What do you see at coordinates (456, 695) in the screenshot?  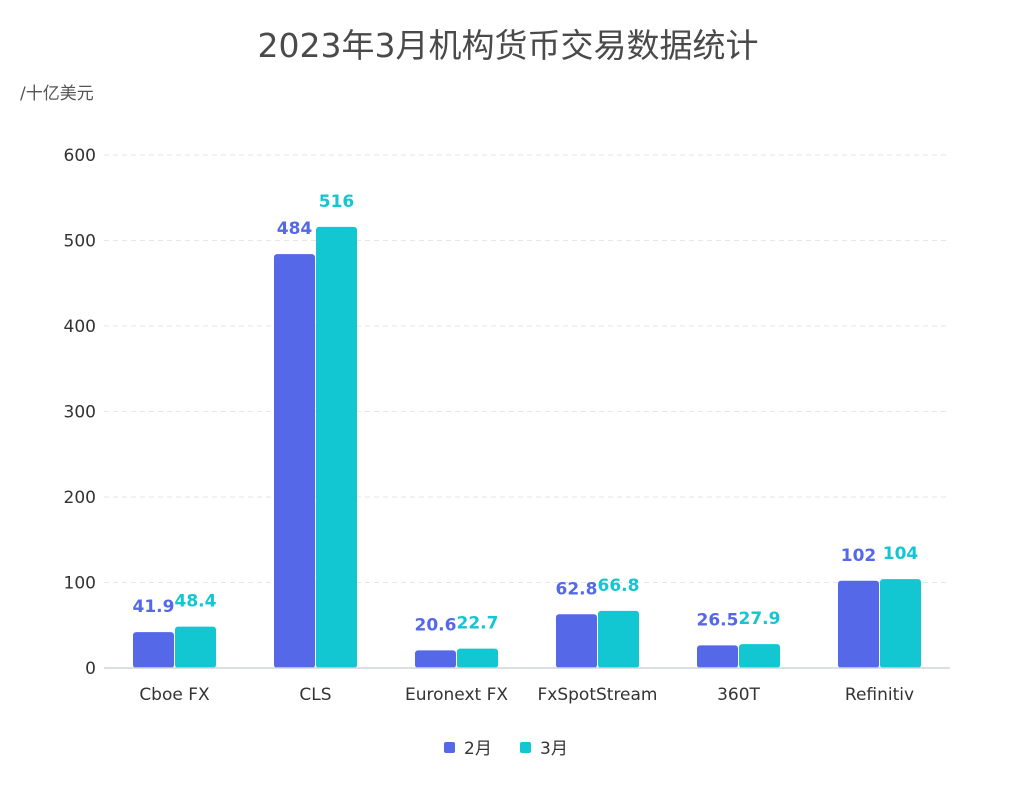 I see `x-tick-label: Euronext FX` at bounding box center [456, 695].